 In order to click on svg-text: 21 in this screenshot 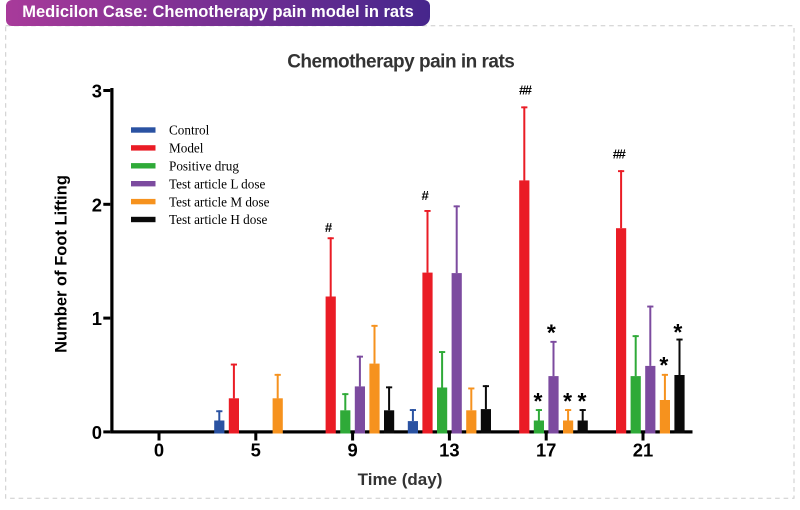, I will do `click(643, 450)`.